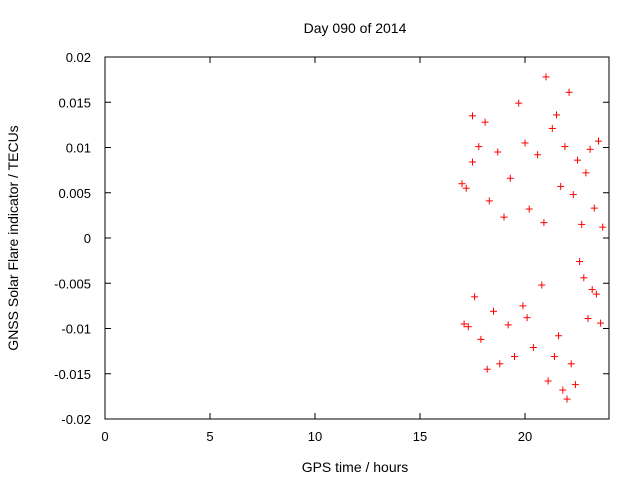 This screenshot has height=480, width=640. What do you see at coordinates (13, 237) in the screenshot?
I see `y-axis-label: GNSS Solar Flare indicator / TECUs` at bounding box center [13, 237].